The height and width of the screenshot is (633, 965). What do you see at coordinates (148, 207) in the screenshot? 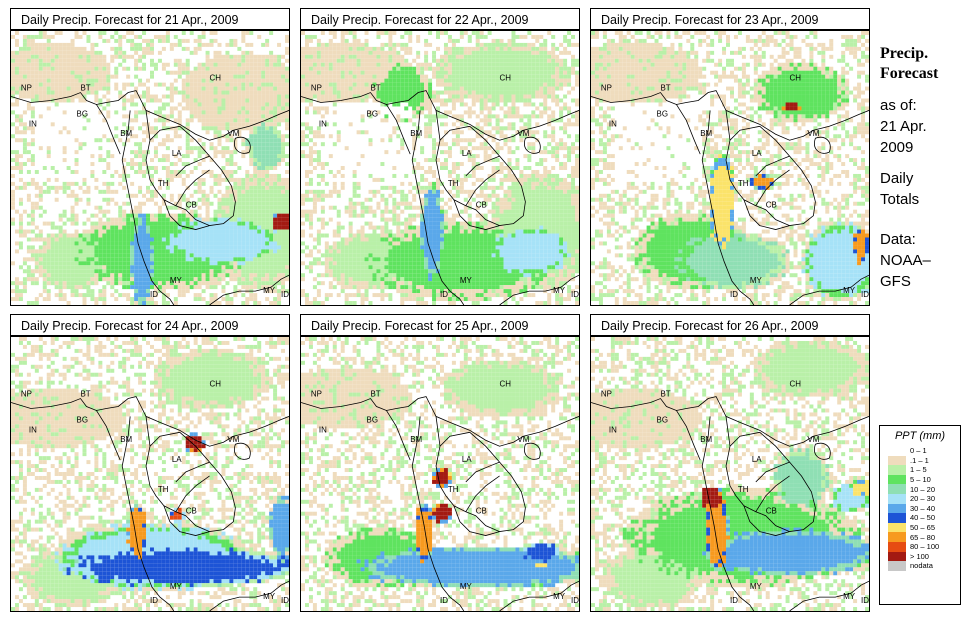
I see `country-boundary` at bounding box center [148, 207].